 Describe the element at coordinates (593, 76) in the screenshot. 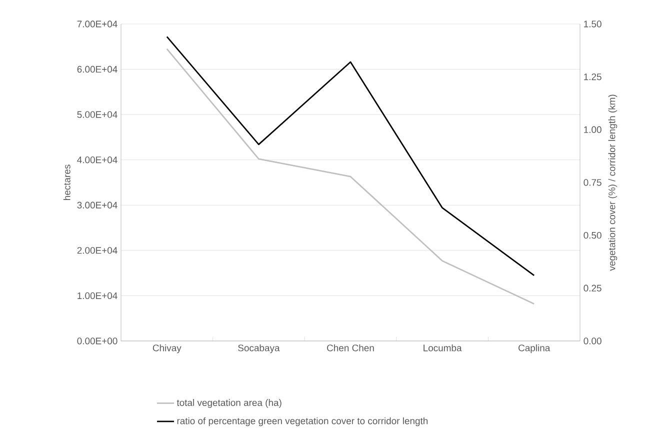

I see `y2-tick-label: 1.25` at that location.